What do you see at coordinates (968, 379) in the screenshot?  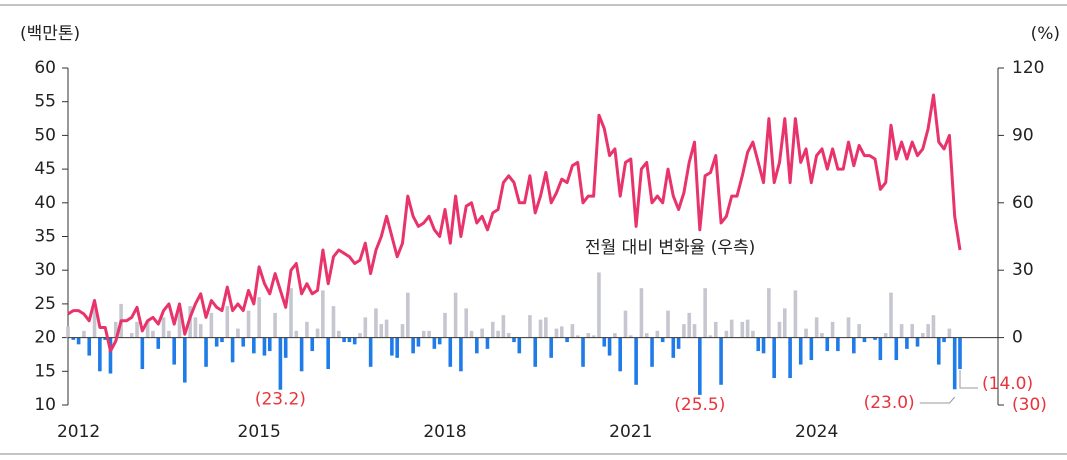 I see `leader-line` at bounding box center [968, 379].